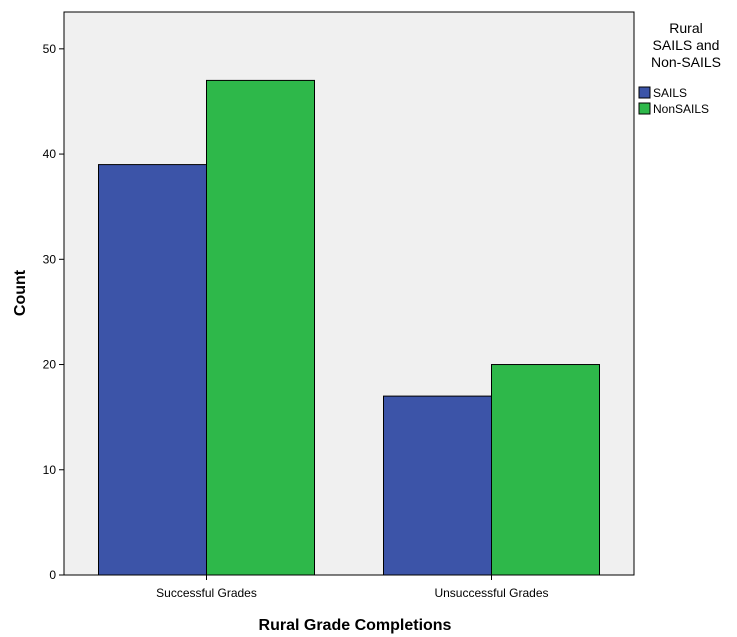  Describe the element at coordinates (686, 62) in the screenshot. I see `legend-title-line: Non-SAILS` at that location.